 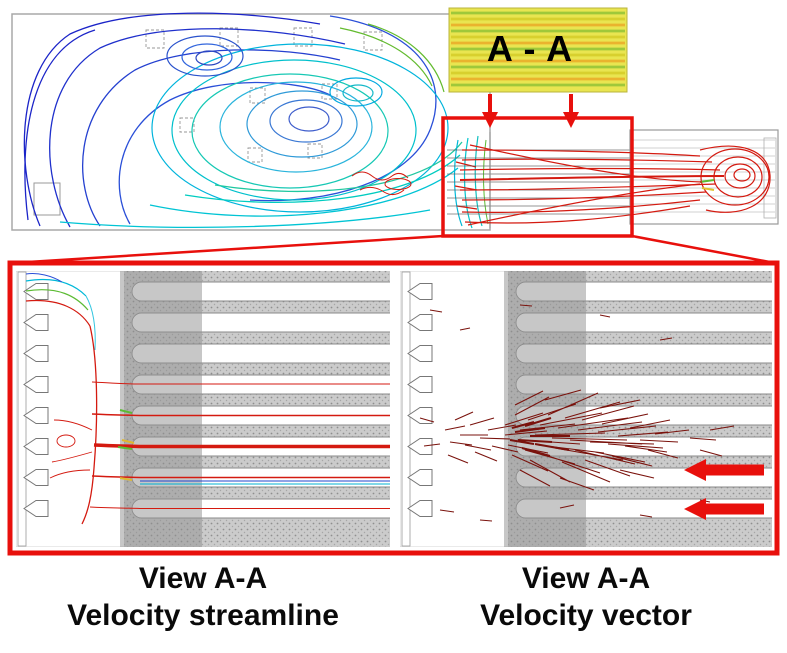 I want to click on section-label: A - A, so click(x=530, y=48).